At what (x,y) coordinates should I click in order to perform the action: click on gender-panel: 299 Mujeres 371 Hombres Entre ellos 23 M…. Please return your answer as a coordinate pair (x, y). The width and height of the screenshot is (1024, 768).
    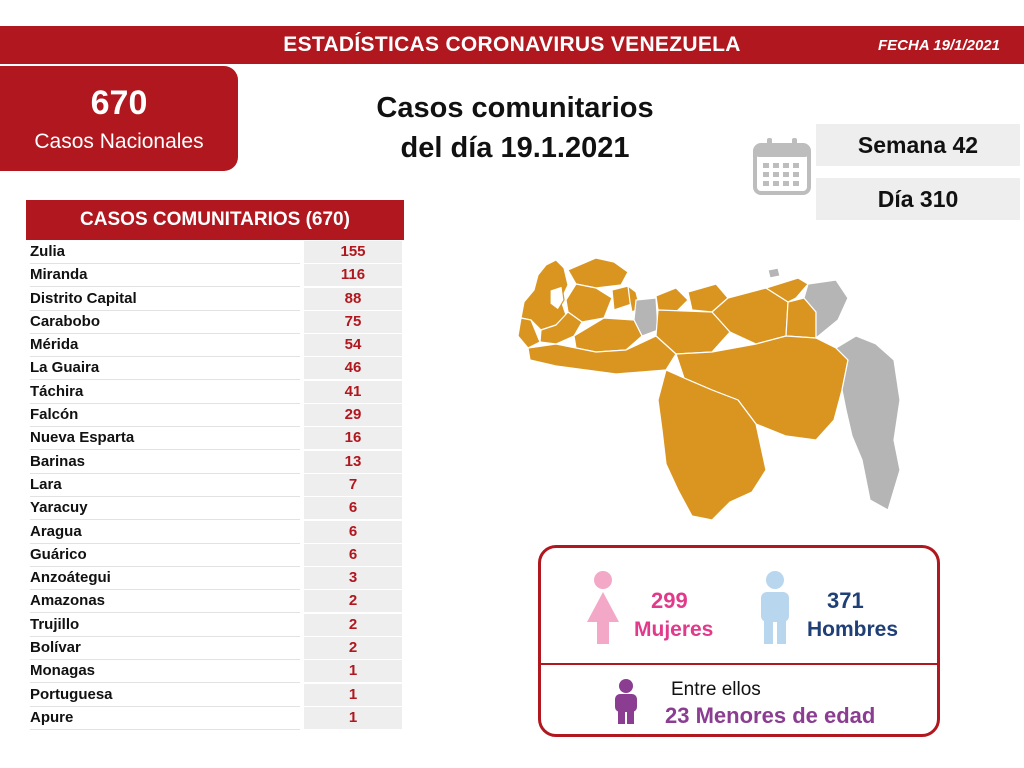
    Looking at the image, I should click on (739, 641).